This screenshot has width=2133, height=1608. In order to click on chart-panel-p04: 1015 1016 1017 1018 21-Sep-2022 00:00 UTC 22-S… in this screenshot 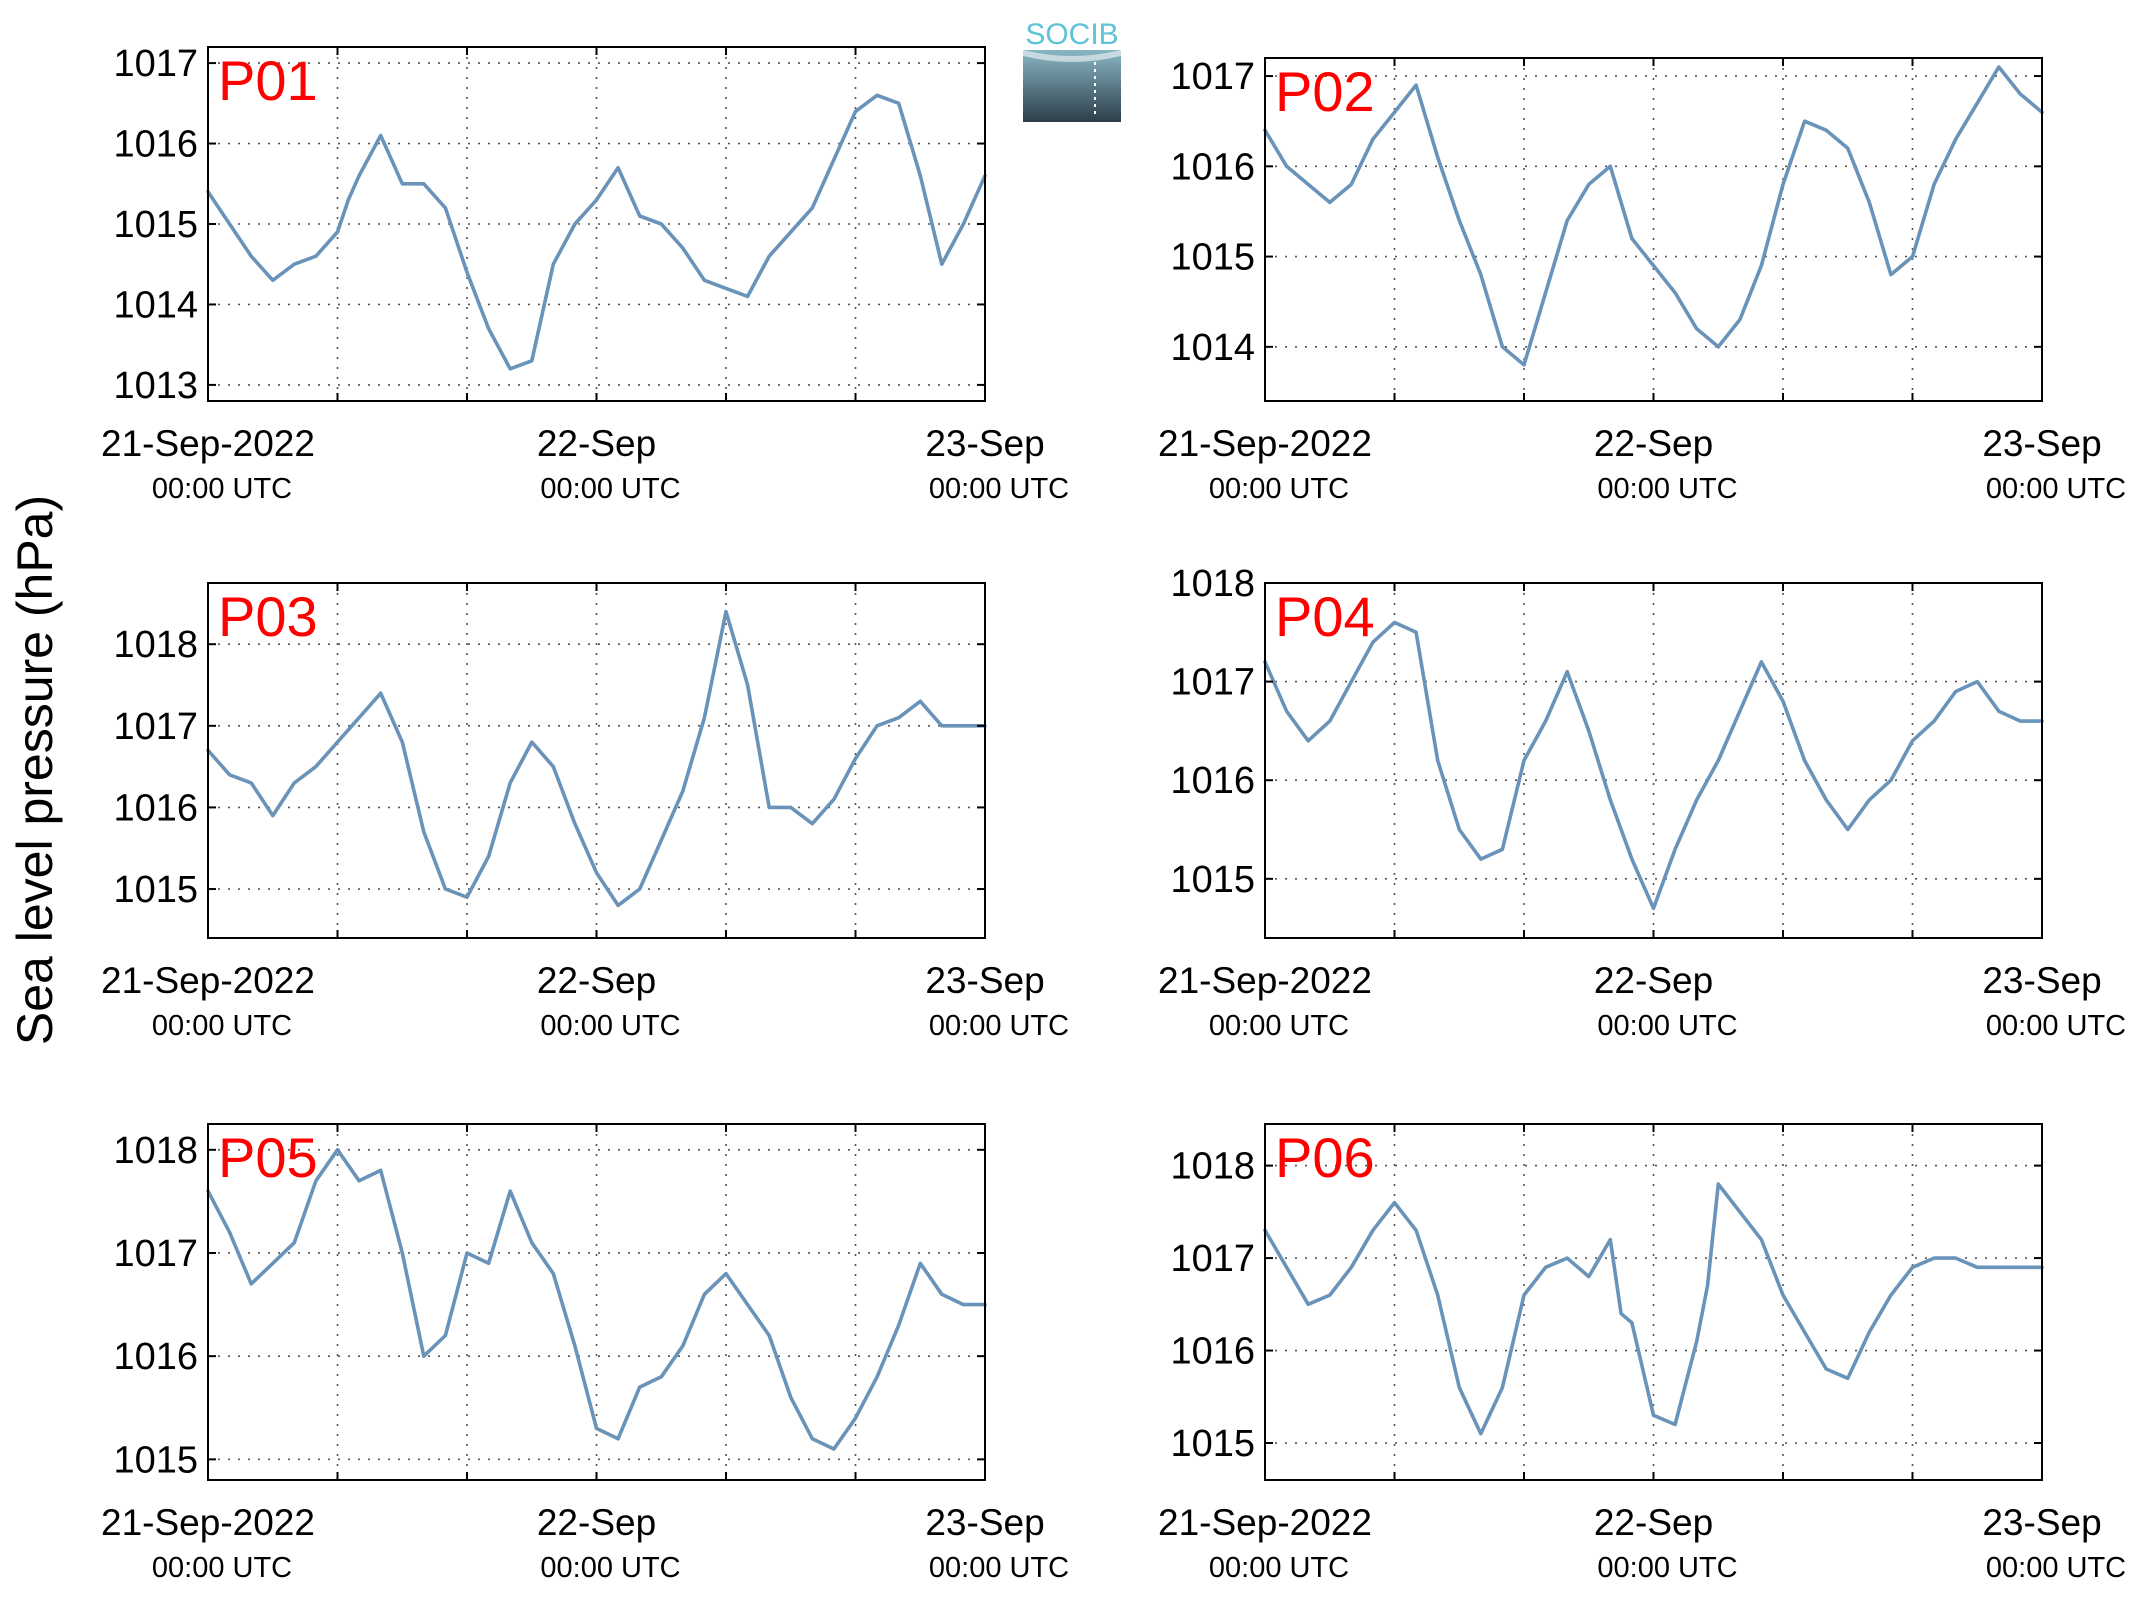, I will do `click(1642, 802)`.